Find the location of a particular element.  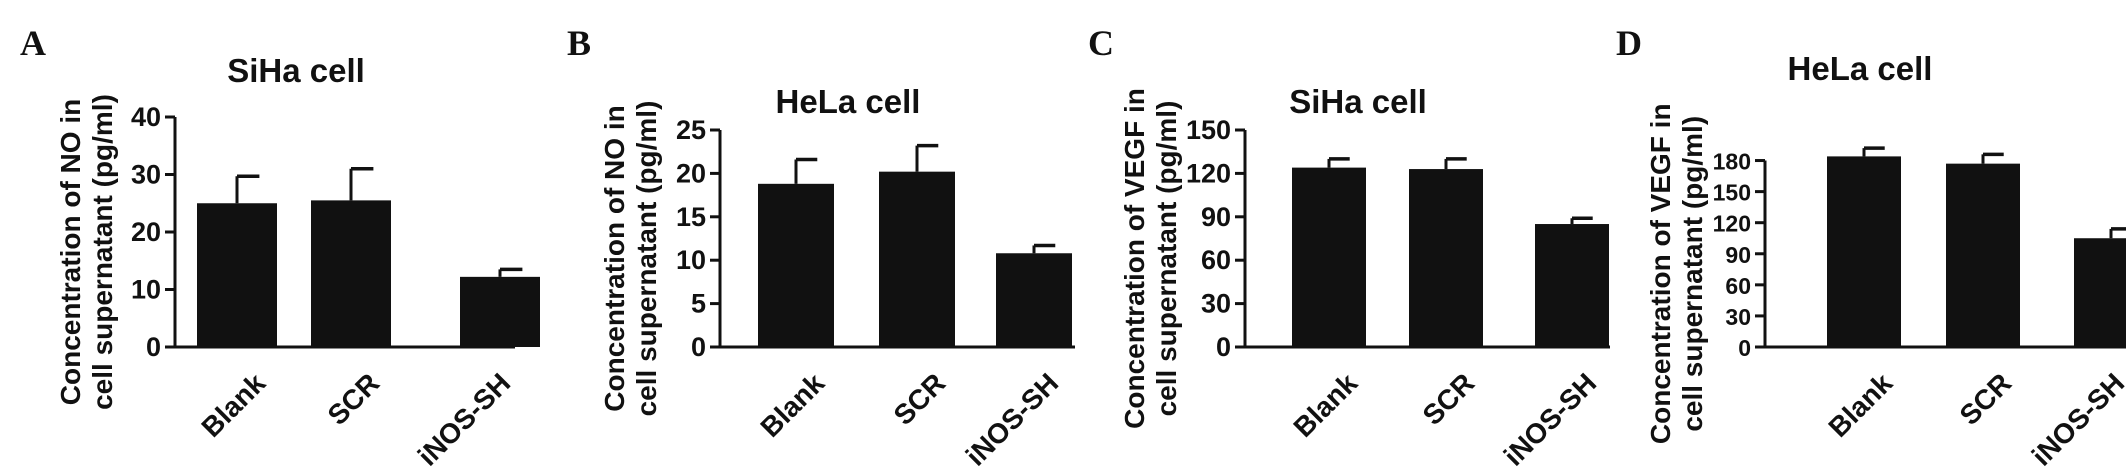

panel-letter: A is located at coordinates (33, 43).